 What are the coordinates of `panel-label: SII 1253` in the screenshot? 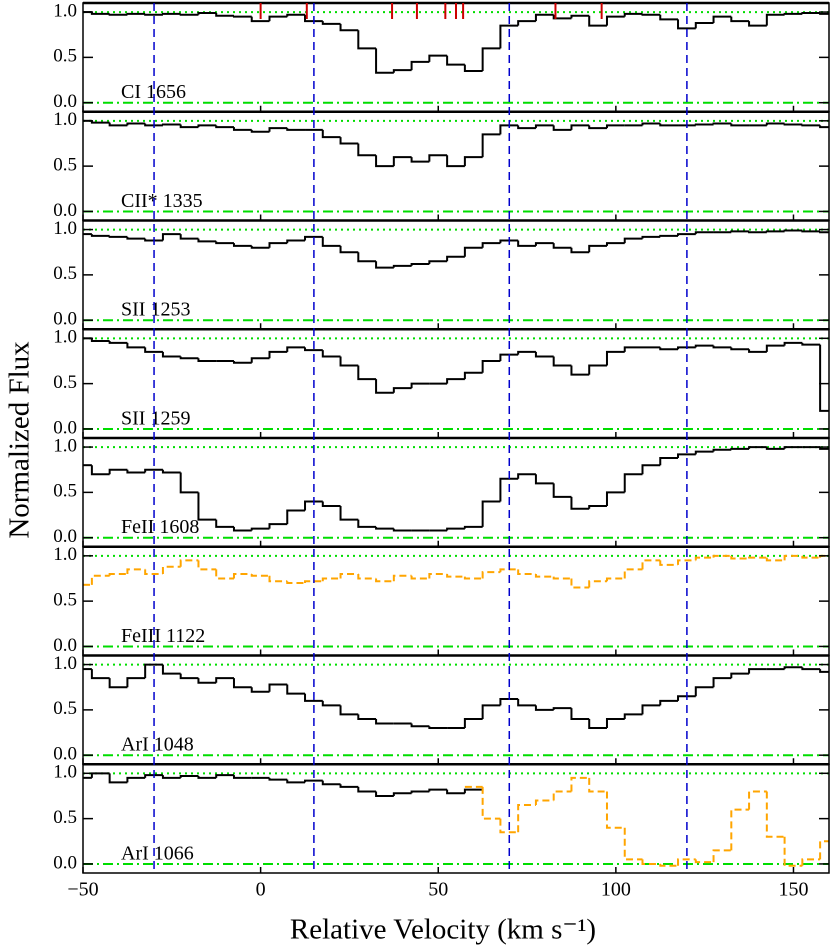 It's located at (155, 310).